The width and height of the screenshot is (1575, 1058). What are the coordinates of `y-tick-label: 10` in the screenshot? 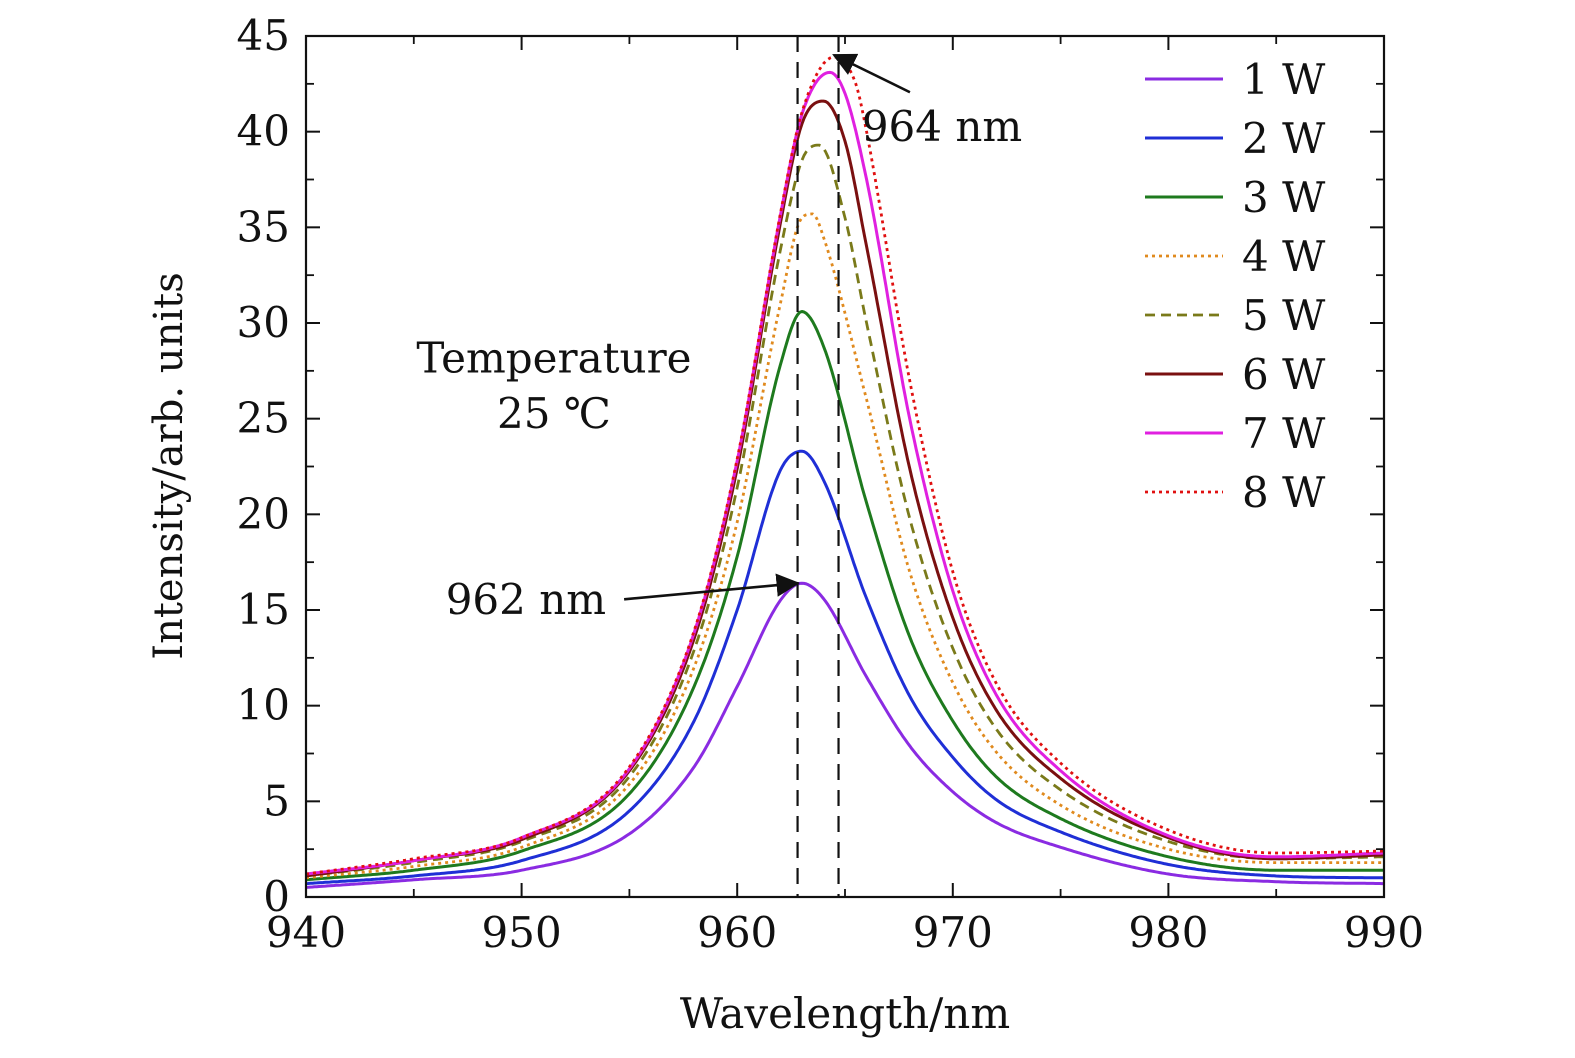 It's located at (263, 705).